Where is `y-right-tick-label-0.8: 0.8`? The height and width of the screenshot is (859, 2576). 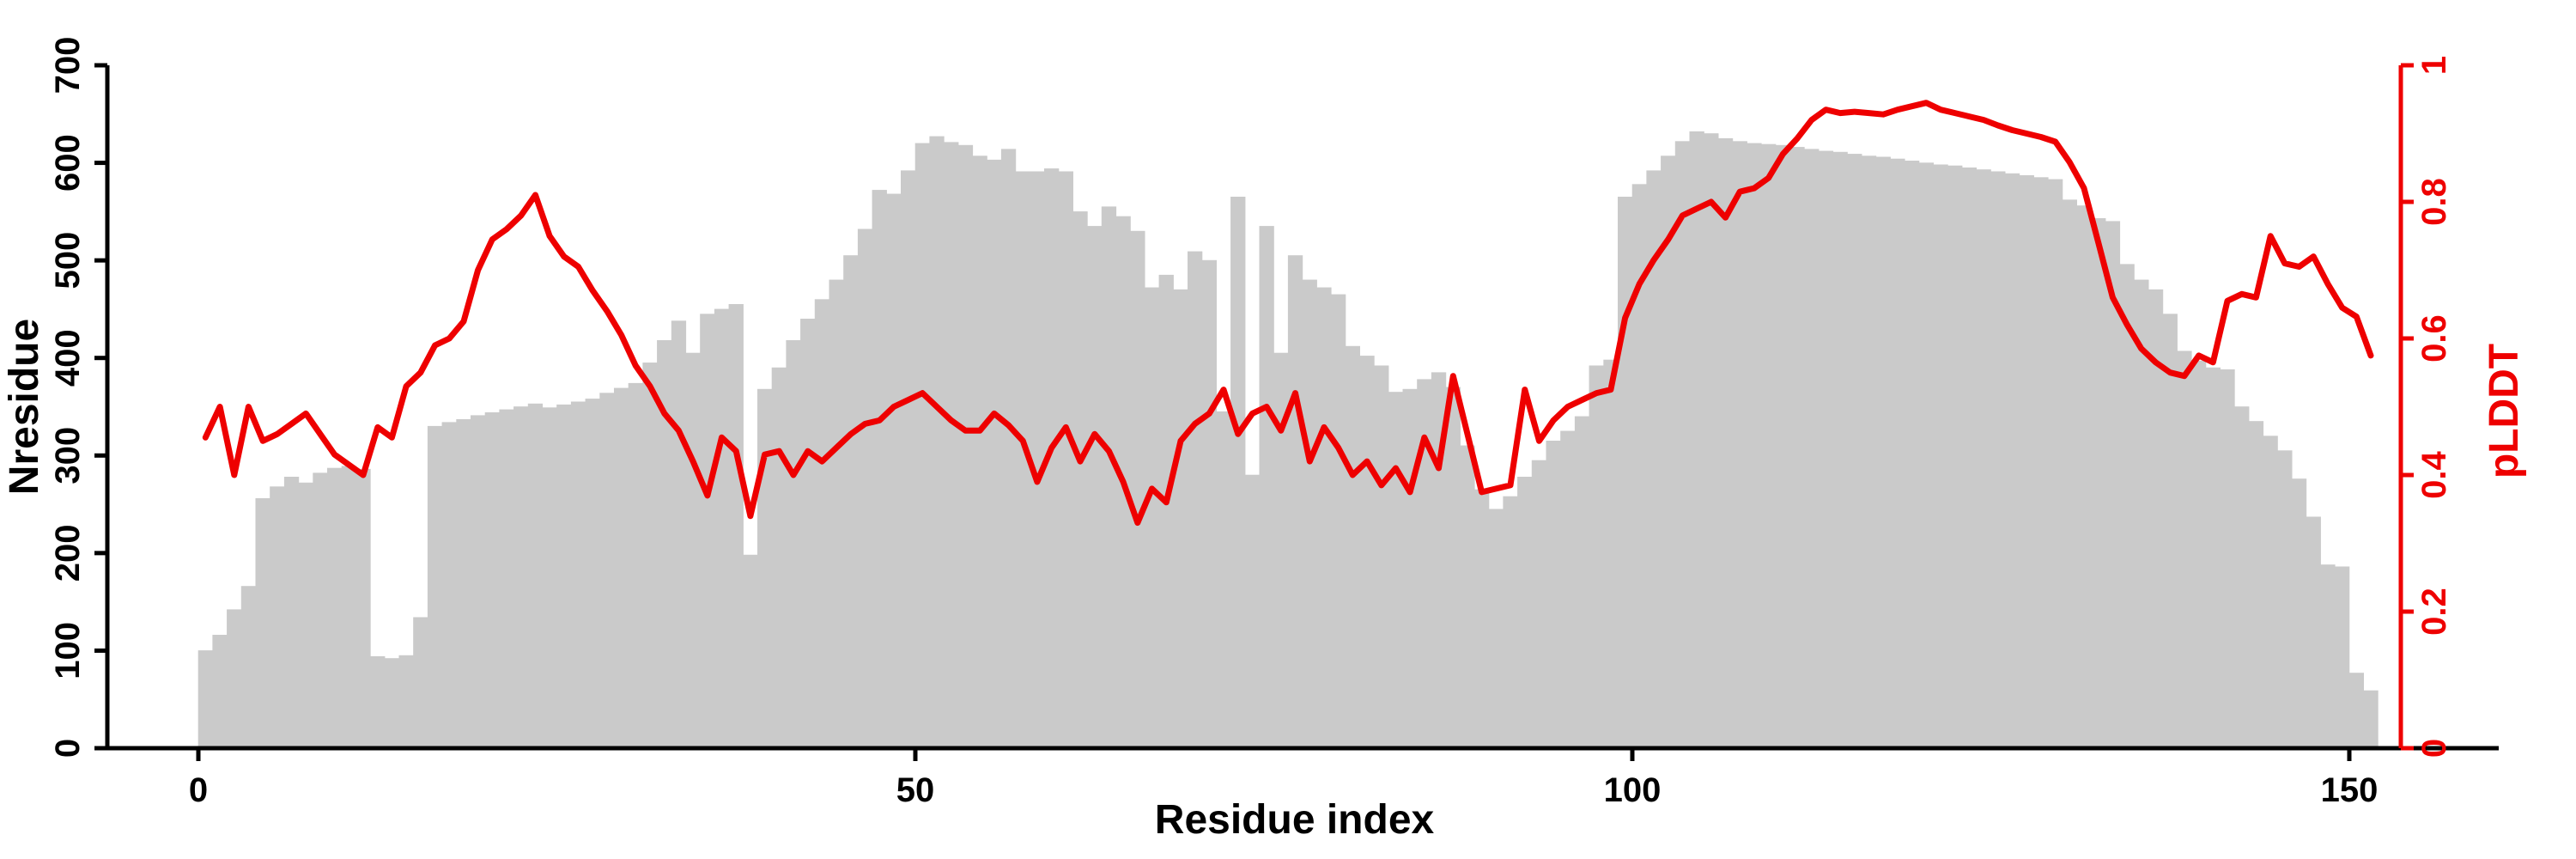
y-right-tick-label-0.8: 0.8 is located at coordinates (2434, 202).